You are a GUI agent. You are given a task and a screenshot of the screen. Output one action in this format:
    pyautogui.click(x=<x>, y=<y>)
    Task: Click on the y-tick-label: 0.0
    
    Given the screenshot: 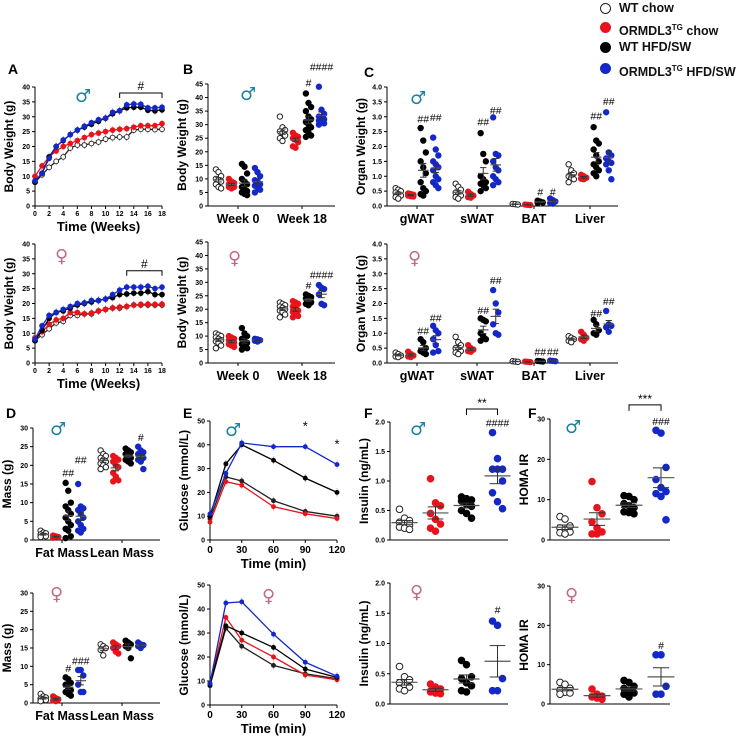 What is the action you would take?
    pyautogui.click(x=377, y=364)
    